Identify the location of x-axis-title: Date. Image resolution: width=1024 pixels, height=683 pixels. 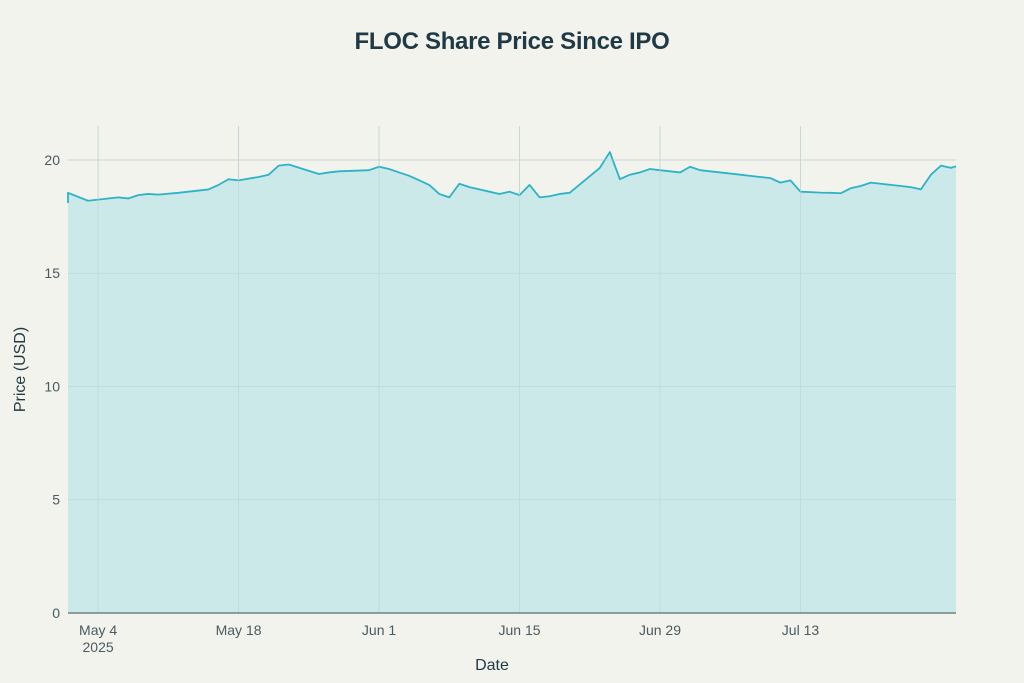
(492, 665).